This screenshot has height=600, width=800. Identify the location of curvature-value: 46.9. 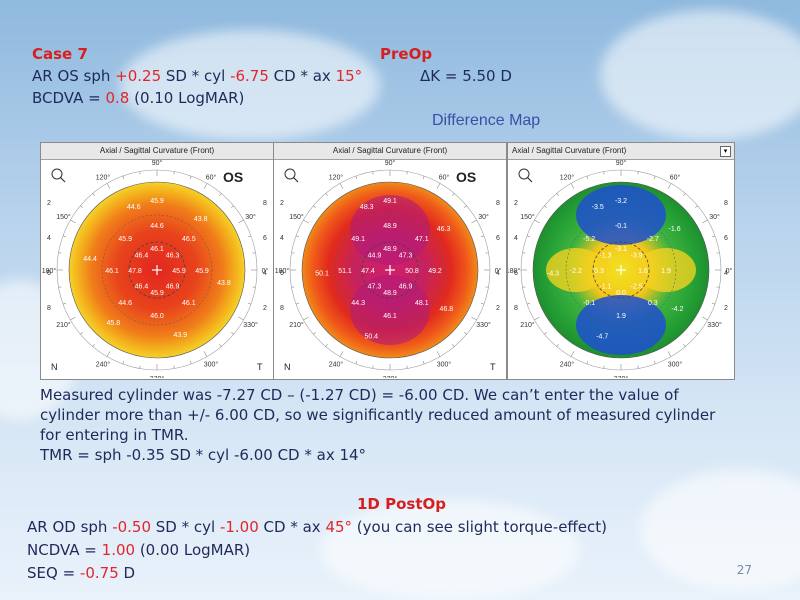
(406, 287).